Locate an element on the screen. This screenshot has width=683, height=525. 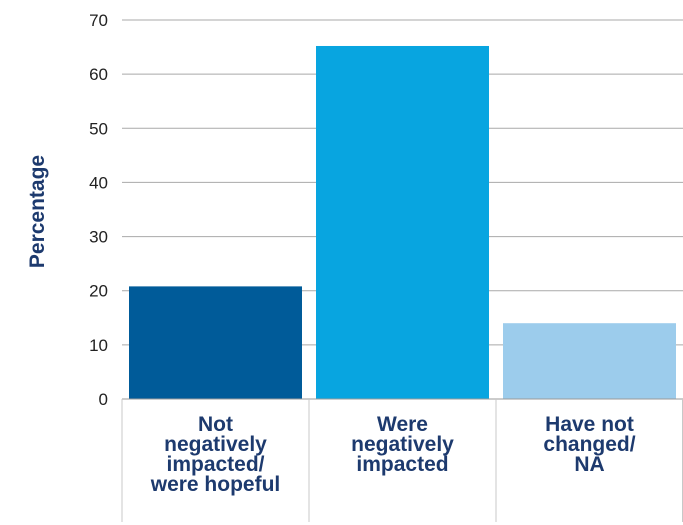
y-tick-label: 70 is located at coordinates (98, 20).